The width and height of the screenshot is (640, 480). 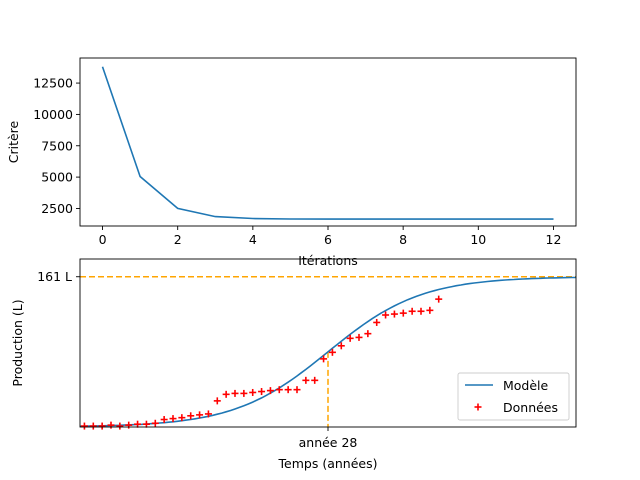 What do you see at coordinates (54, 276) in the screenshot?
I see `bottom-y-tick-label: 161 L` at bounding box center [54, 276].